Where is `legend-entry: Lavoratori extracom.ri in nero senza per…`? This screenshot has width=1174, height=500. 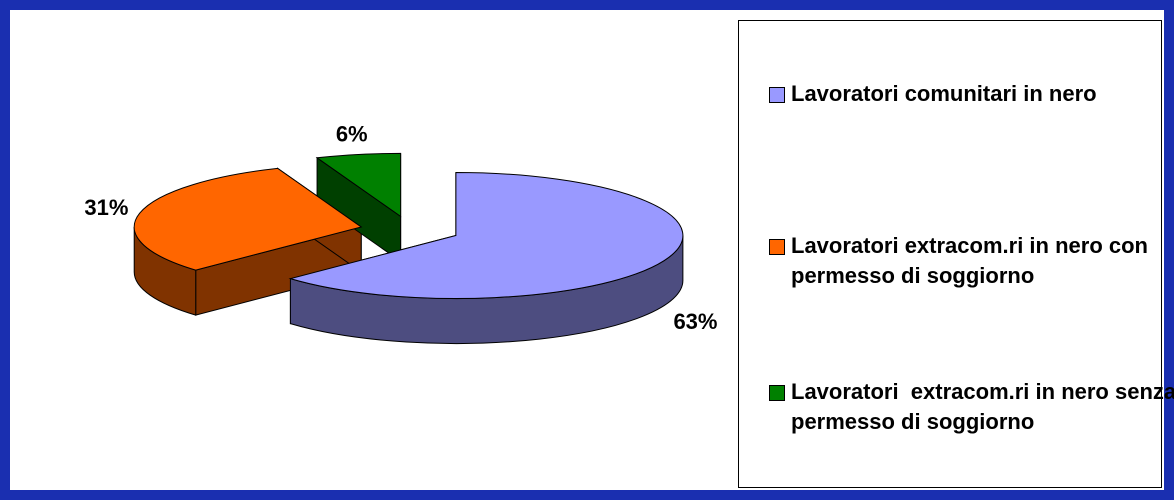 legend-entry: Lavoratori extracom.ri in nero senza per… is located at coordinates (971, 407).